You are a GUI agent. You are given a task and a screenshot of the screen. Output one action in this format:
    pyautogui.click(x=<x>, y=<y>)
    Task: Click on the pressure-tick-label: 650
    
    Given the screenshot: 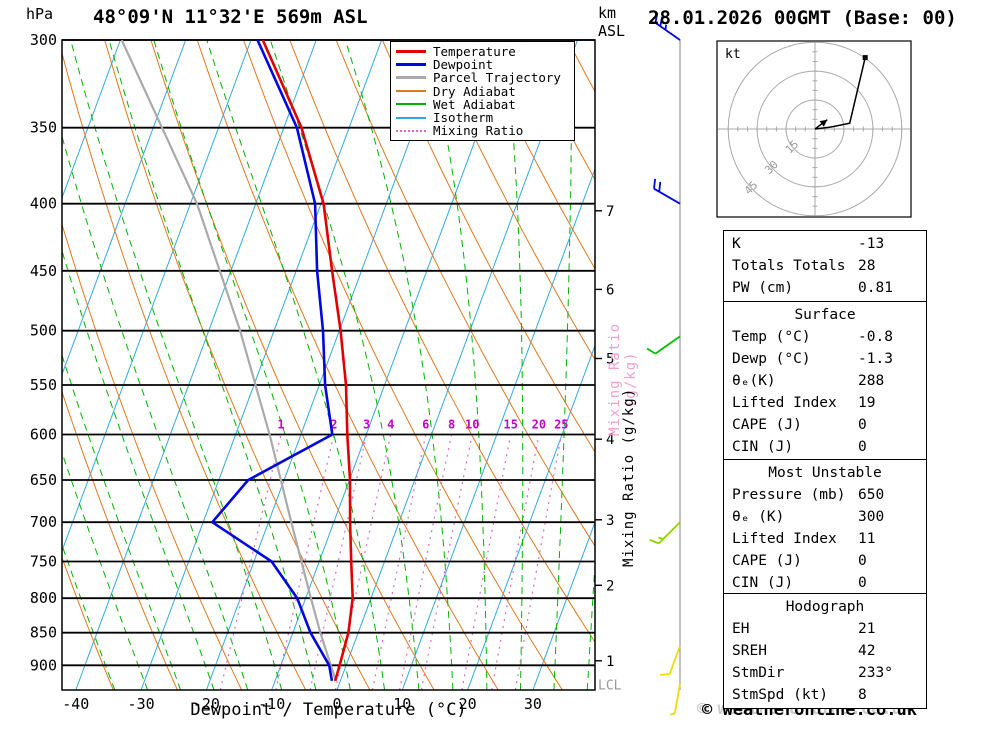 What is the action you would take?
    pyautogui.click(x=43, y=480)
    